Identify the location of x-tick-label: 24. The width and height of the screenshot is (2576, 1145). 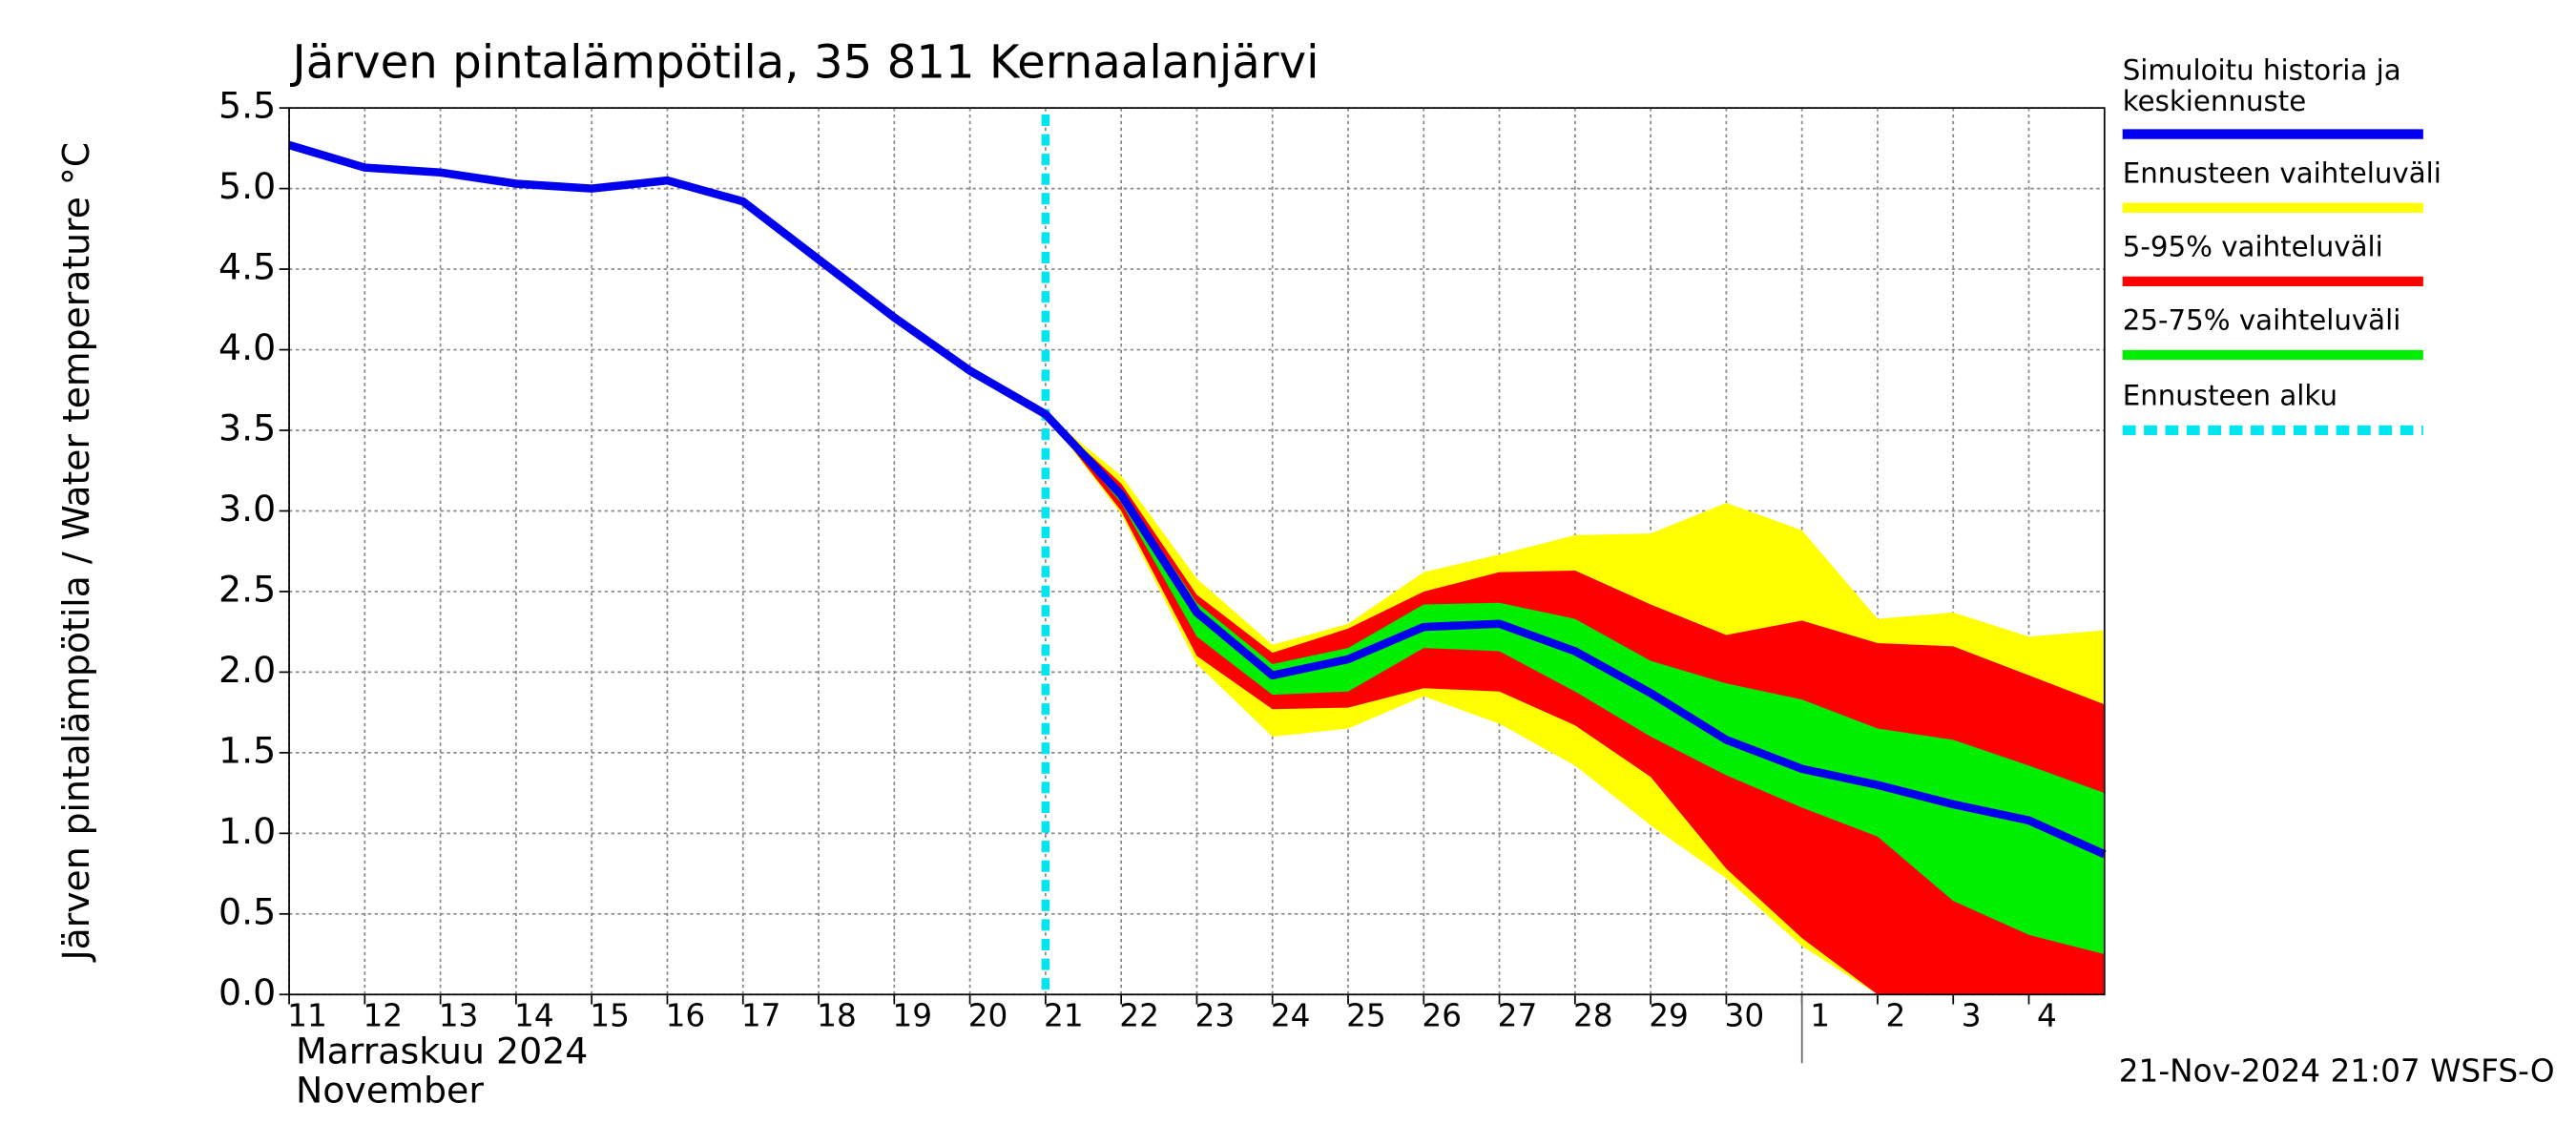
(1291, 1015).